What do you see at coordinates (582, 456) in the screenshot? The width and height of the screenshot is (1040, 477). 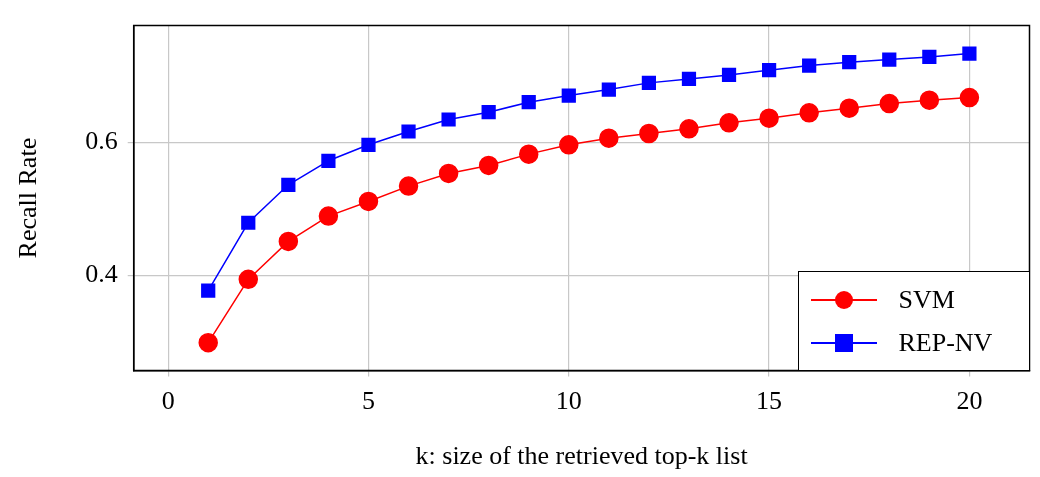 I see `x-axis-title: k: size of the retrieved top-k list` at bounding box center [582, 456].